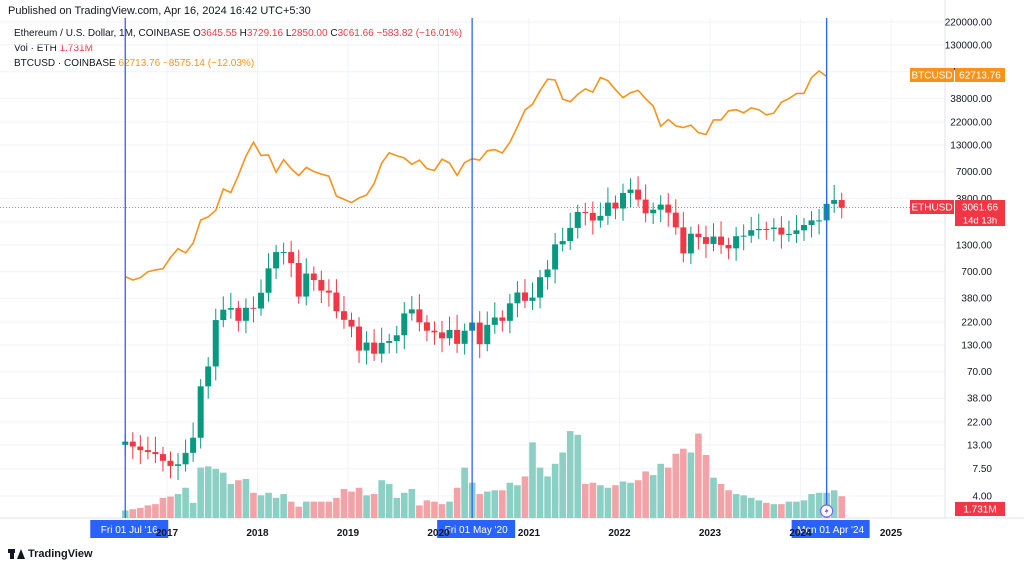 This screenshot has width=1024, height=568. What do you see at coordinates (979, 422) in the screenshot?
I see `y-tick-label: 22.00` at bounding box center [979, 422].